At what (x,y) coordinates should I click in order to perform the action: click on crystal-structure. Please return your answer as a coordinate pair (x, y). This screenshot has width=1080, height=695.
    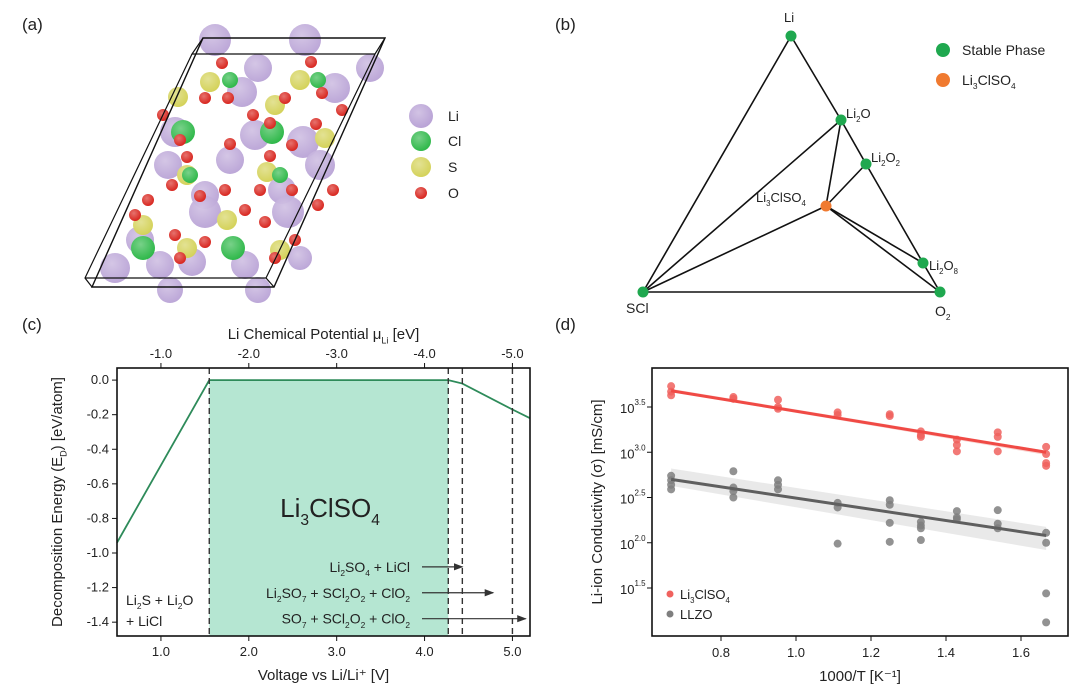
    Looking at the image, I should click on (235, 163).